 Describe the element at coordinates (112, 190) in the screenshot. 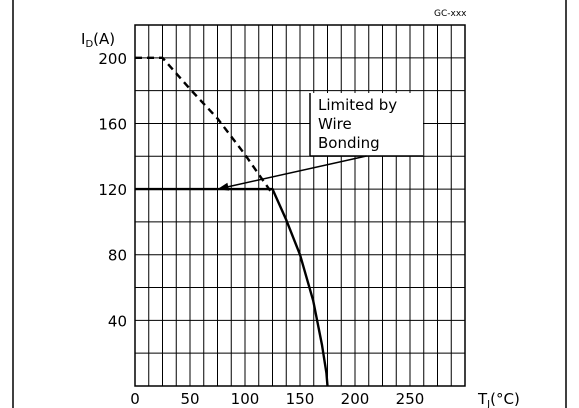

I see `y-tick-label: 120` at that location.